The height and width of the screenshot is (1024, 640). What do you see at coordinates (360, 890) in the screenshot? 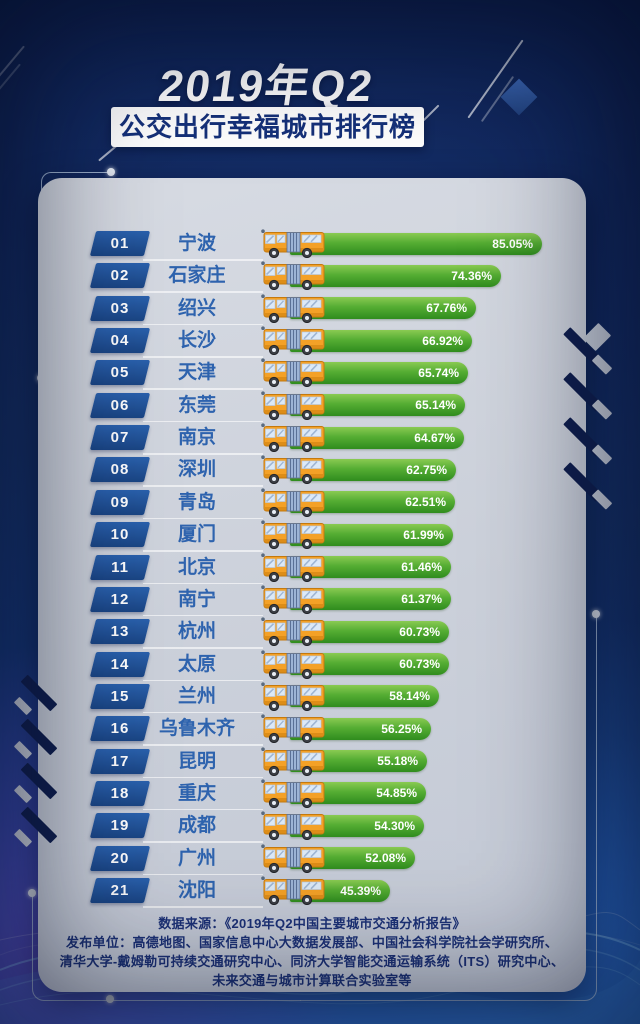
I see `score-value: 45.39%` at bounding box center [360, 890].